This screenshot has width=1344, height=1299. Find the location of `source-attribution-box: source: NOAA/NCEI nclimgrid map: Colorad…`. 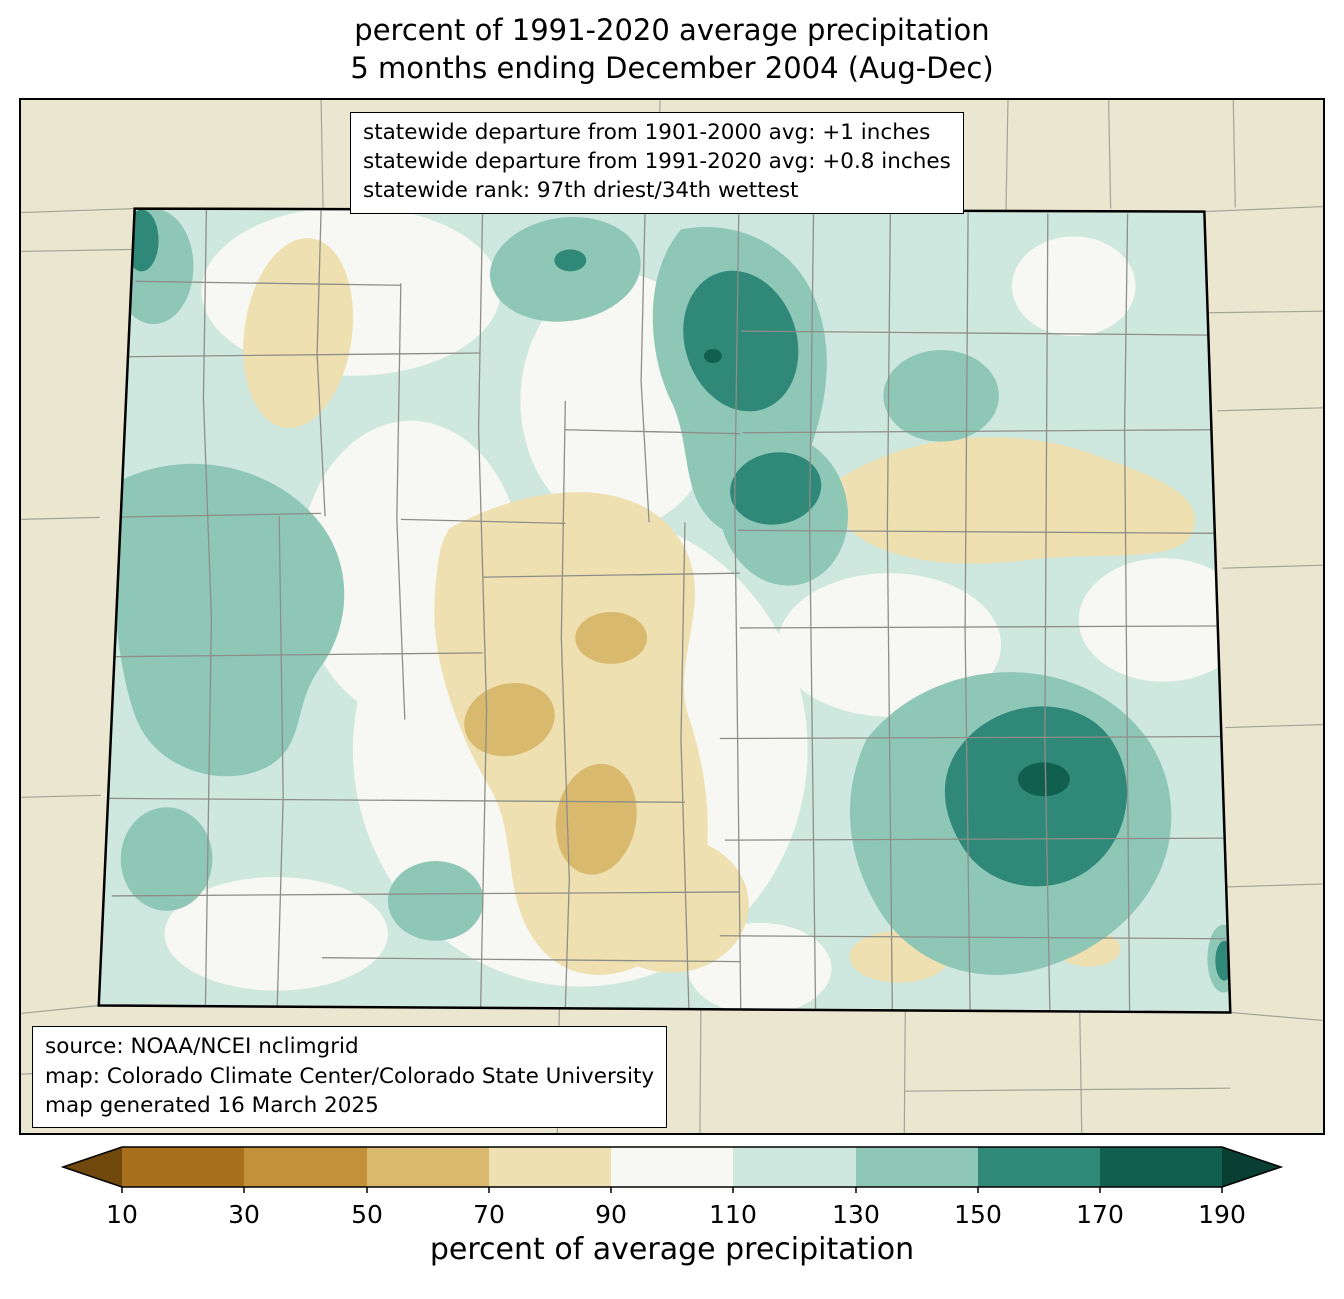

source-attribution-box: source: NOAA/NCEI nclimgrid map: Colorad… is located at coordinates (350, 1077).